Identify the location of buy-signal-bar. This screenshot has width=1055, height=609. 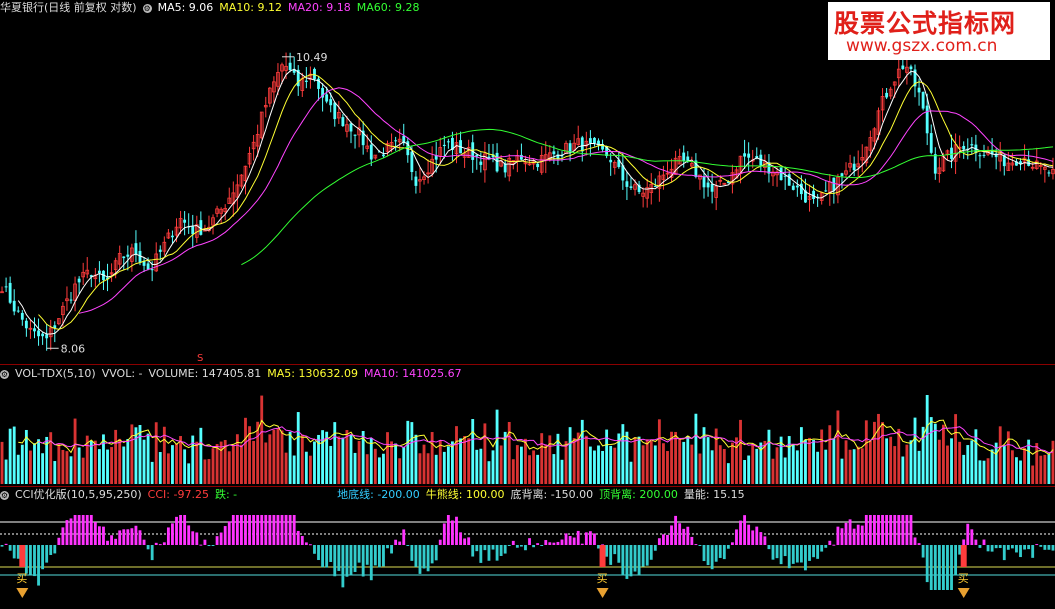
(602, 556).